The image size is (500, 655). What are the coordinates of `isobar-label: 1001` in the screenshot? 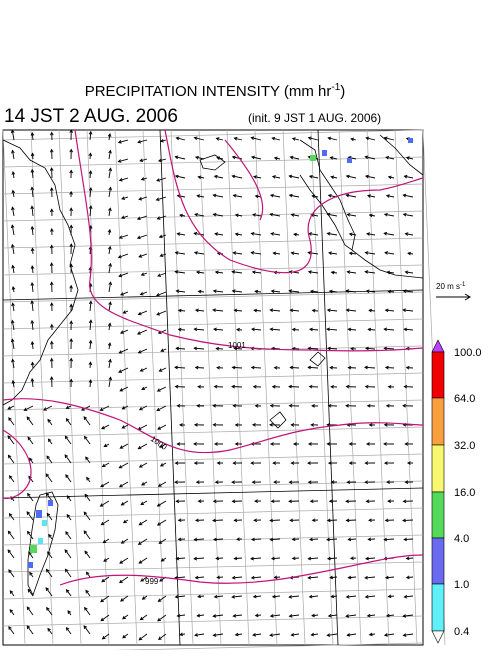 It's located at (237, 345).